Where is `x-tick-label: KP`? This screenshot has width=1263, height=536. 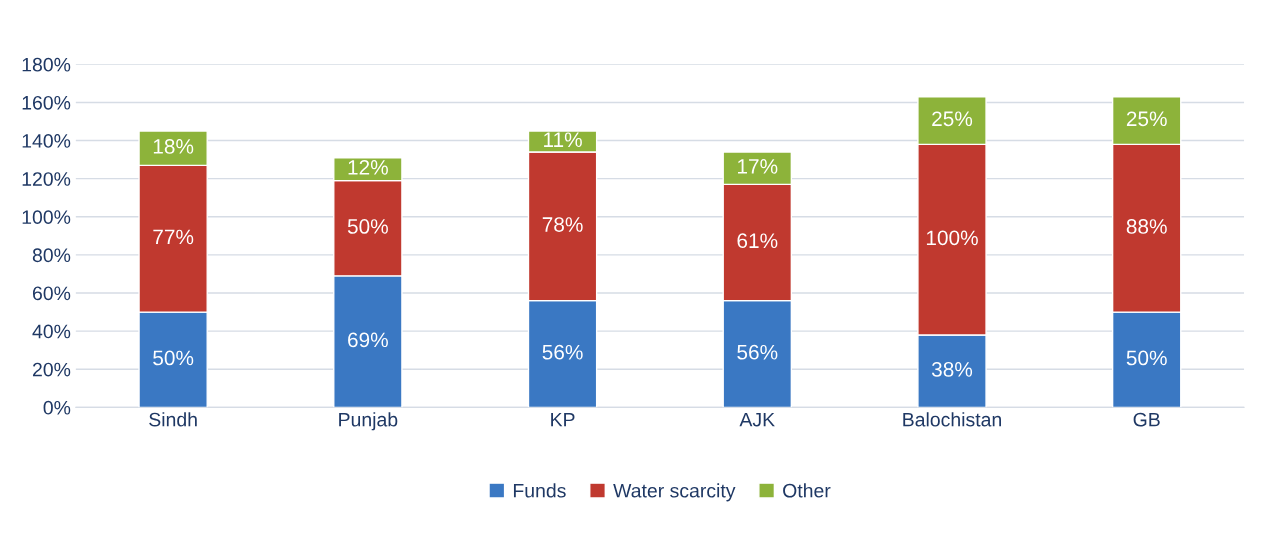
x-tick-label: KP is located at coordinates (563, 419).